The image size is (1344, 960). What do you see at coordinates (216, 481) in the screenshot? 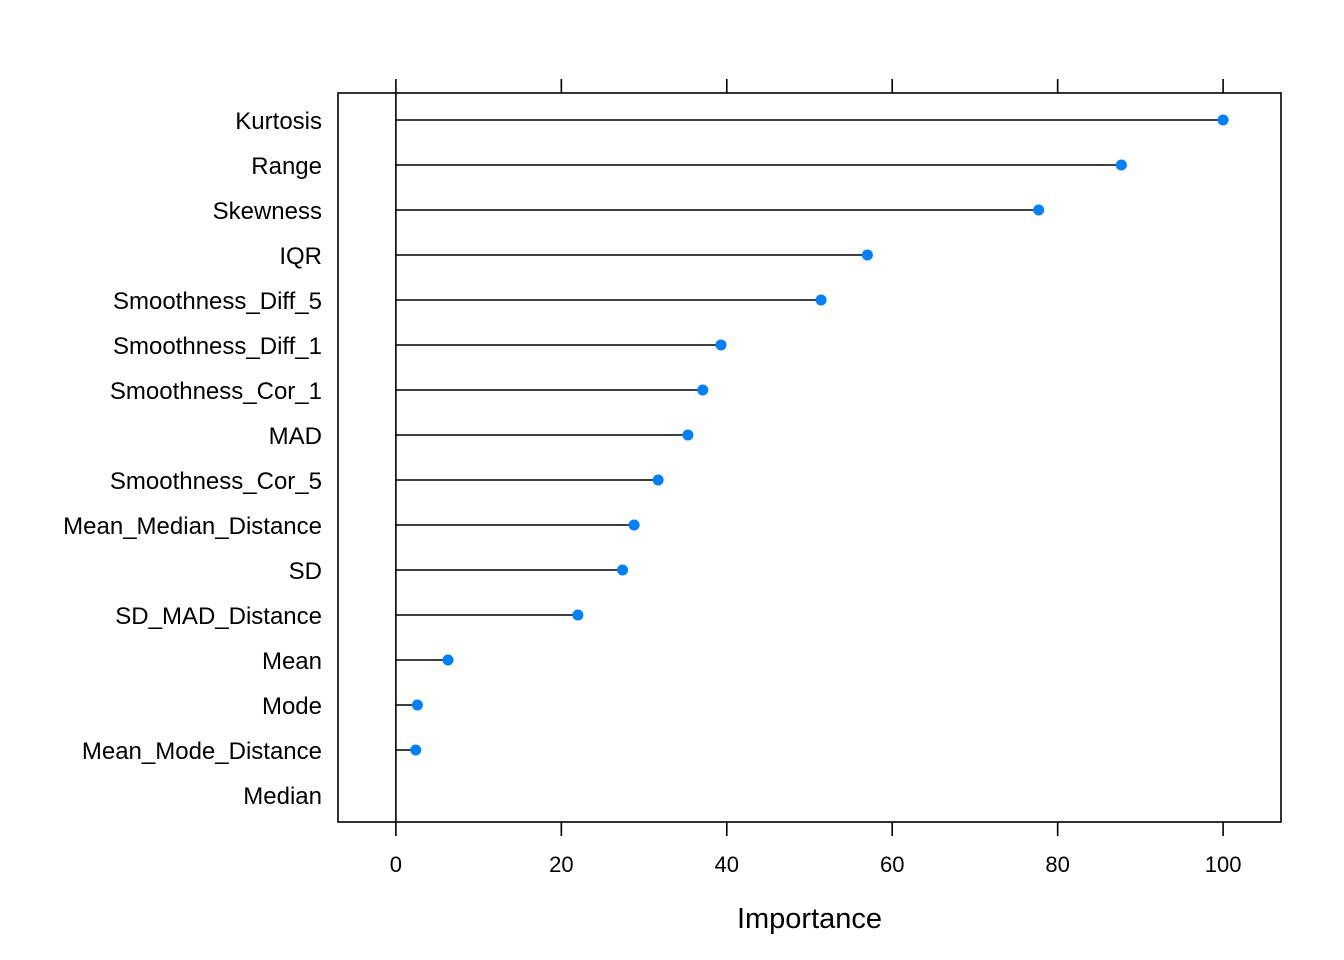
I see `category-label: Smoothness_Cor_5` at bounding box center [216, 481].